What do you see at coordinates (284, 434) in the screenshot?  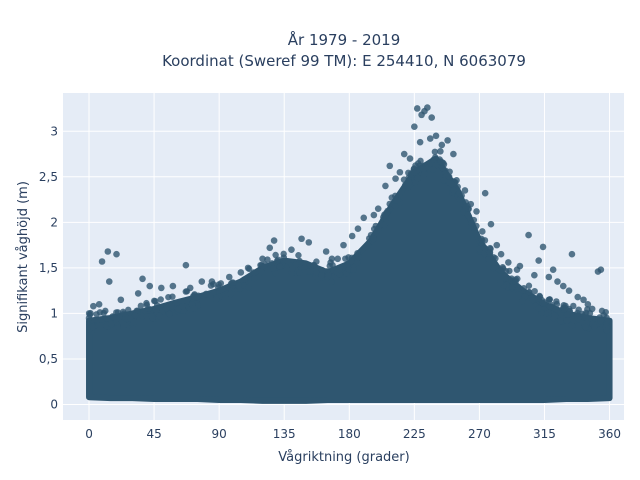 I see `x-tick-label: 135` at bounding box center [284, 434].